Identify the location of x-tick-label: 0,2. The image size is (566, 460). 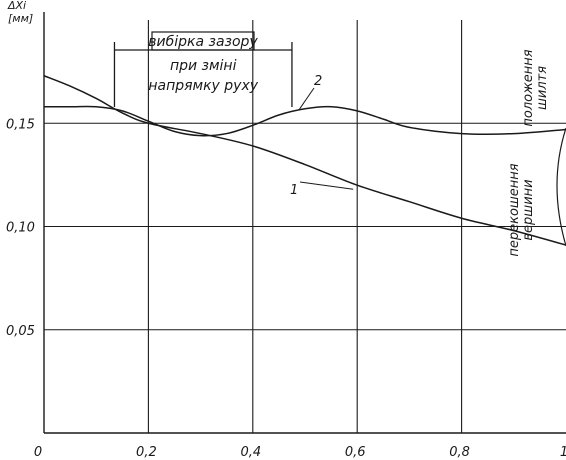
(146, 452).